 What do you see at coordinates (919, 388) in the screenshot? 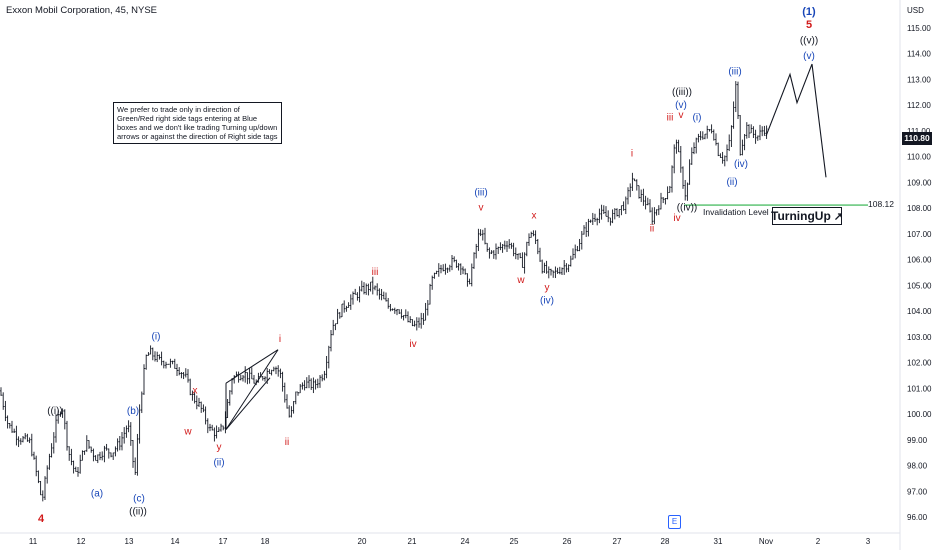
I see `y-tick-label: 101.00` at bounding box center [919, 388].